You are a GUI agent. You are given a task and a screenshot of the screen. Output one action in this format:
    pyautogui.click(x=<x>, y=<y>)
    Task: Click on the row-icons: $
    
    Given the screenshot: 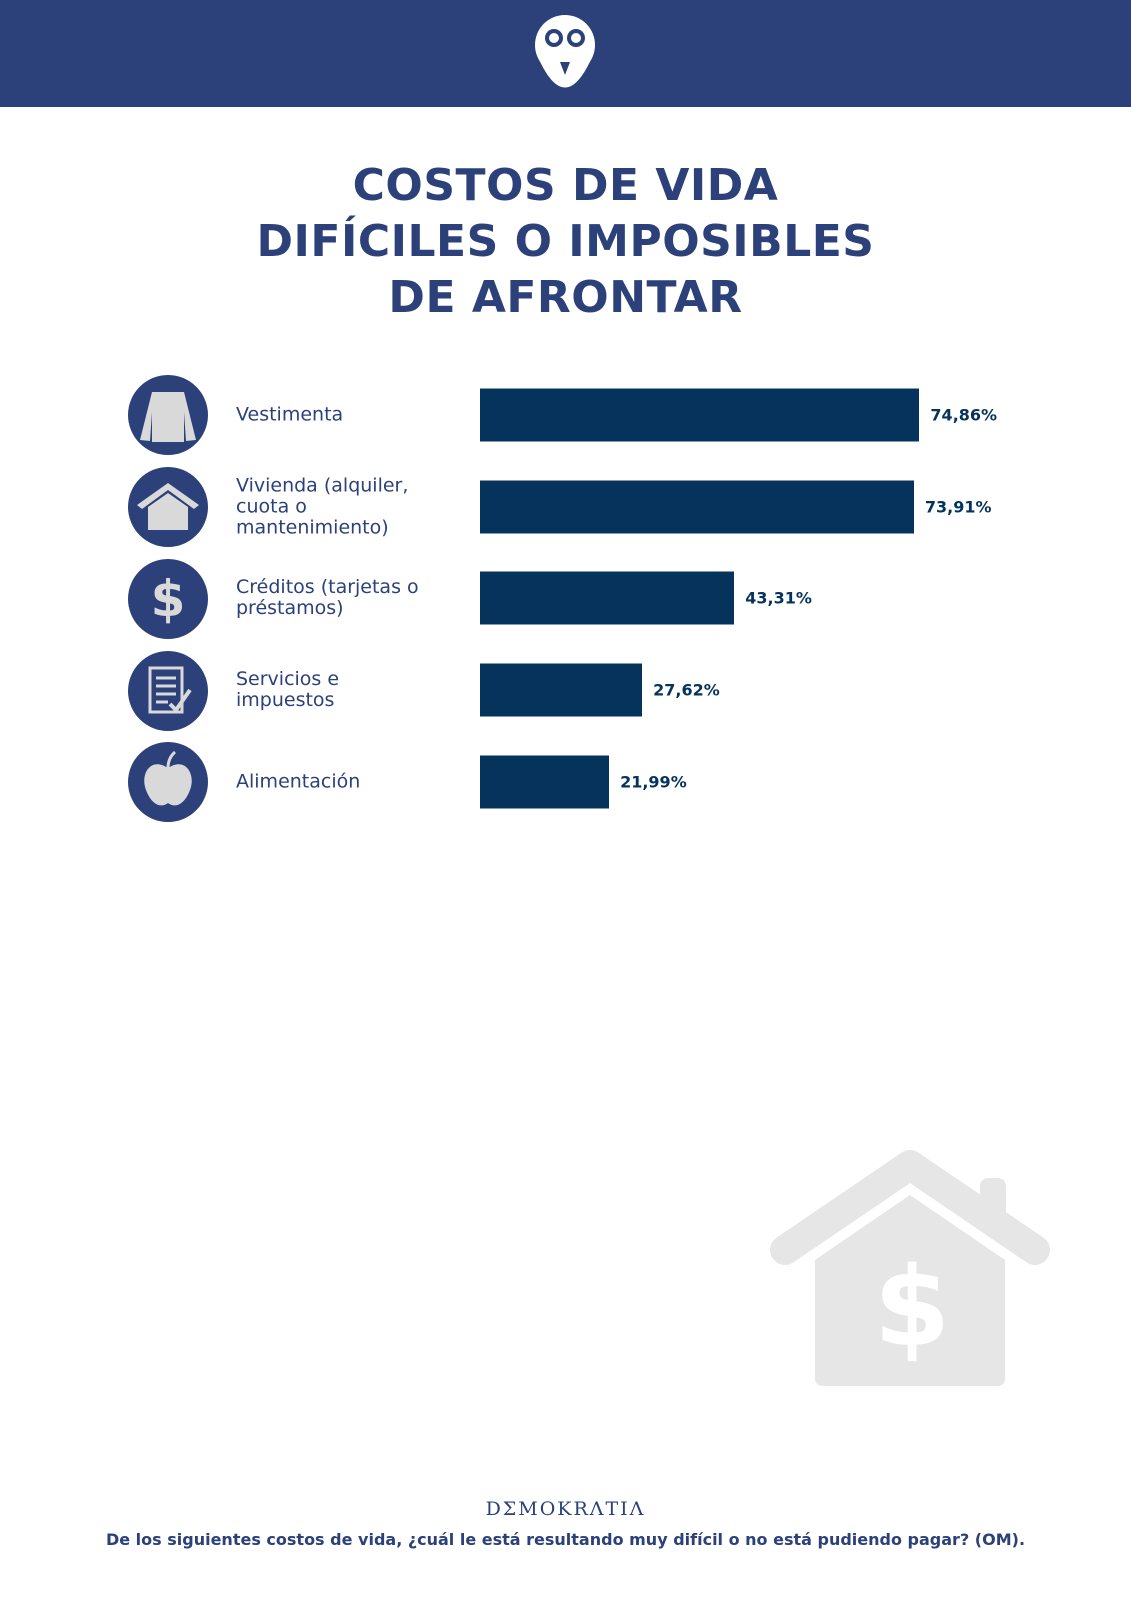 What is the action you would take?
    pyautogui.click(x=168, y=598)
    